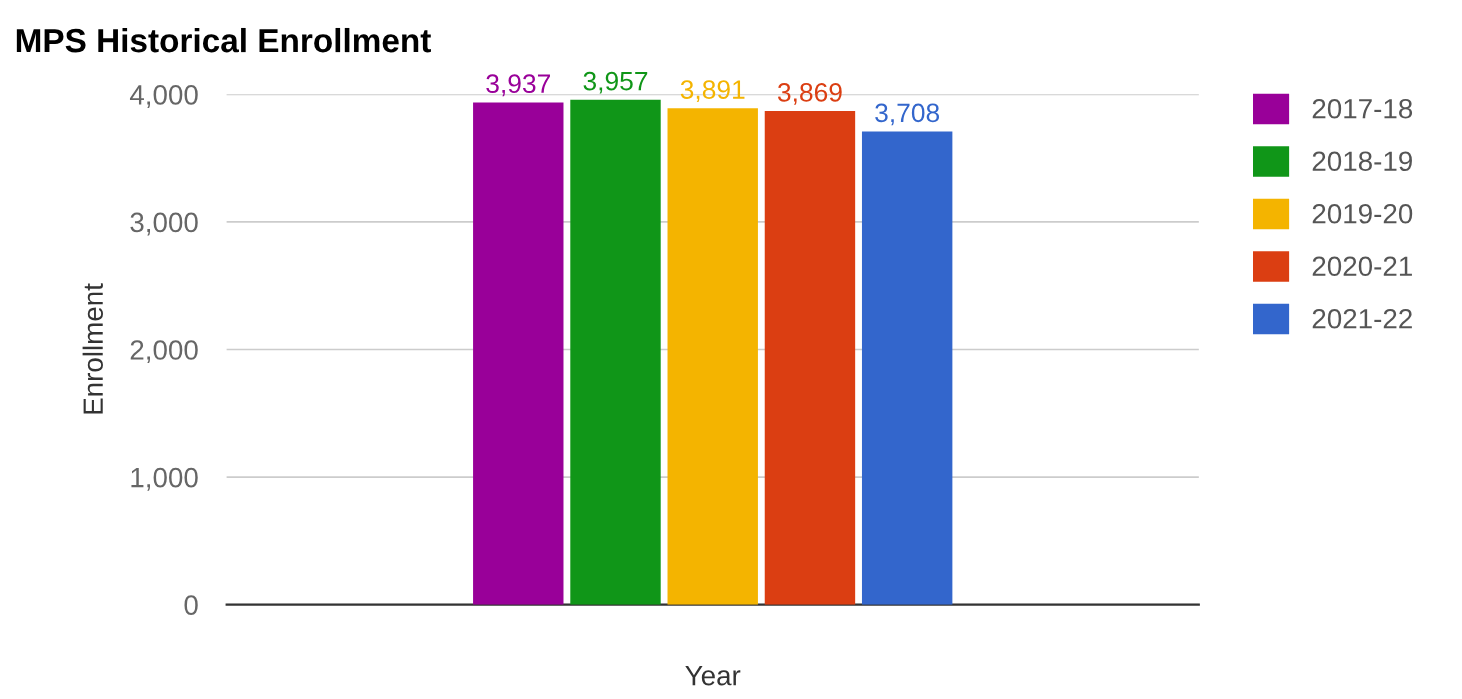 Image resolution: width=1462 pixels, height=699 pixels. What do you see at coordinates (164, 352) in the screenshot?
I see `y-tick-label: 2,000` at bounding box center [164, 352].